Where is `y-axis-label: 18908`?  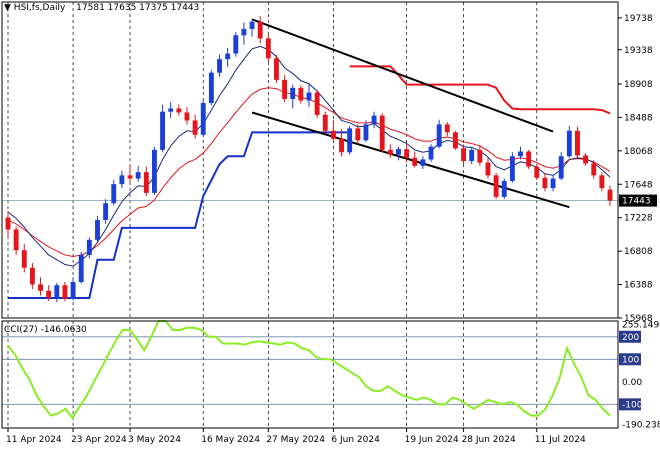 y-axis-label: 18908 is located at coordinates (638, 85).